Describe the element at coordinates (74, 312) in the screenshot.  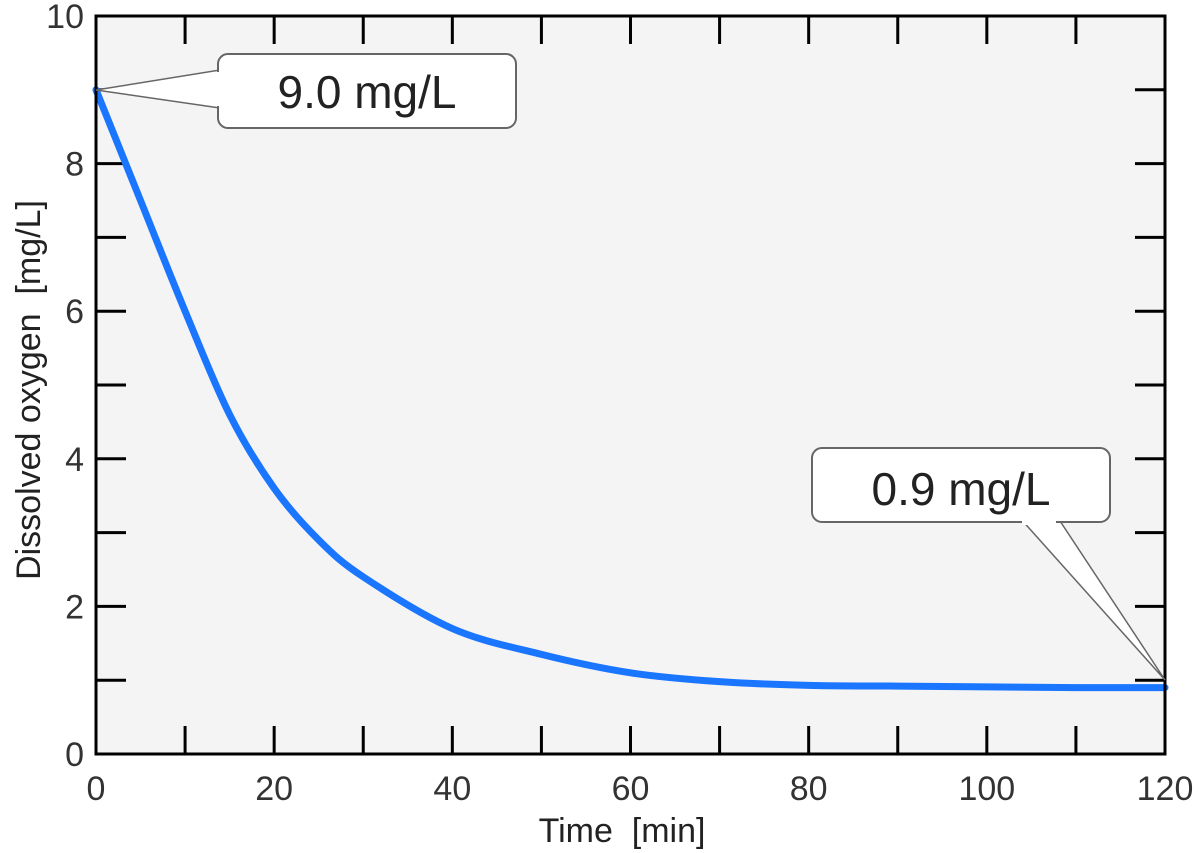
I see `y-tick-label: 6` at that location.